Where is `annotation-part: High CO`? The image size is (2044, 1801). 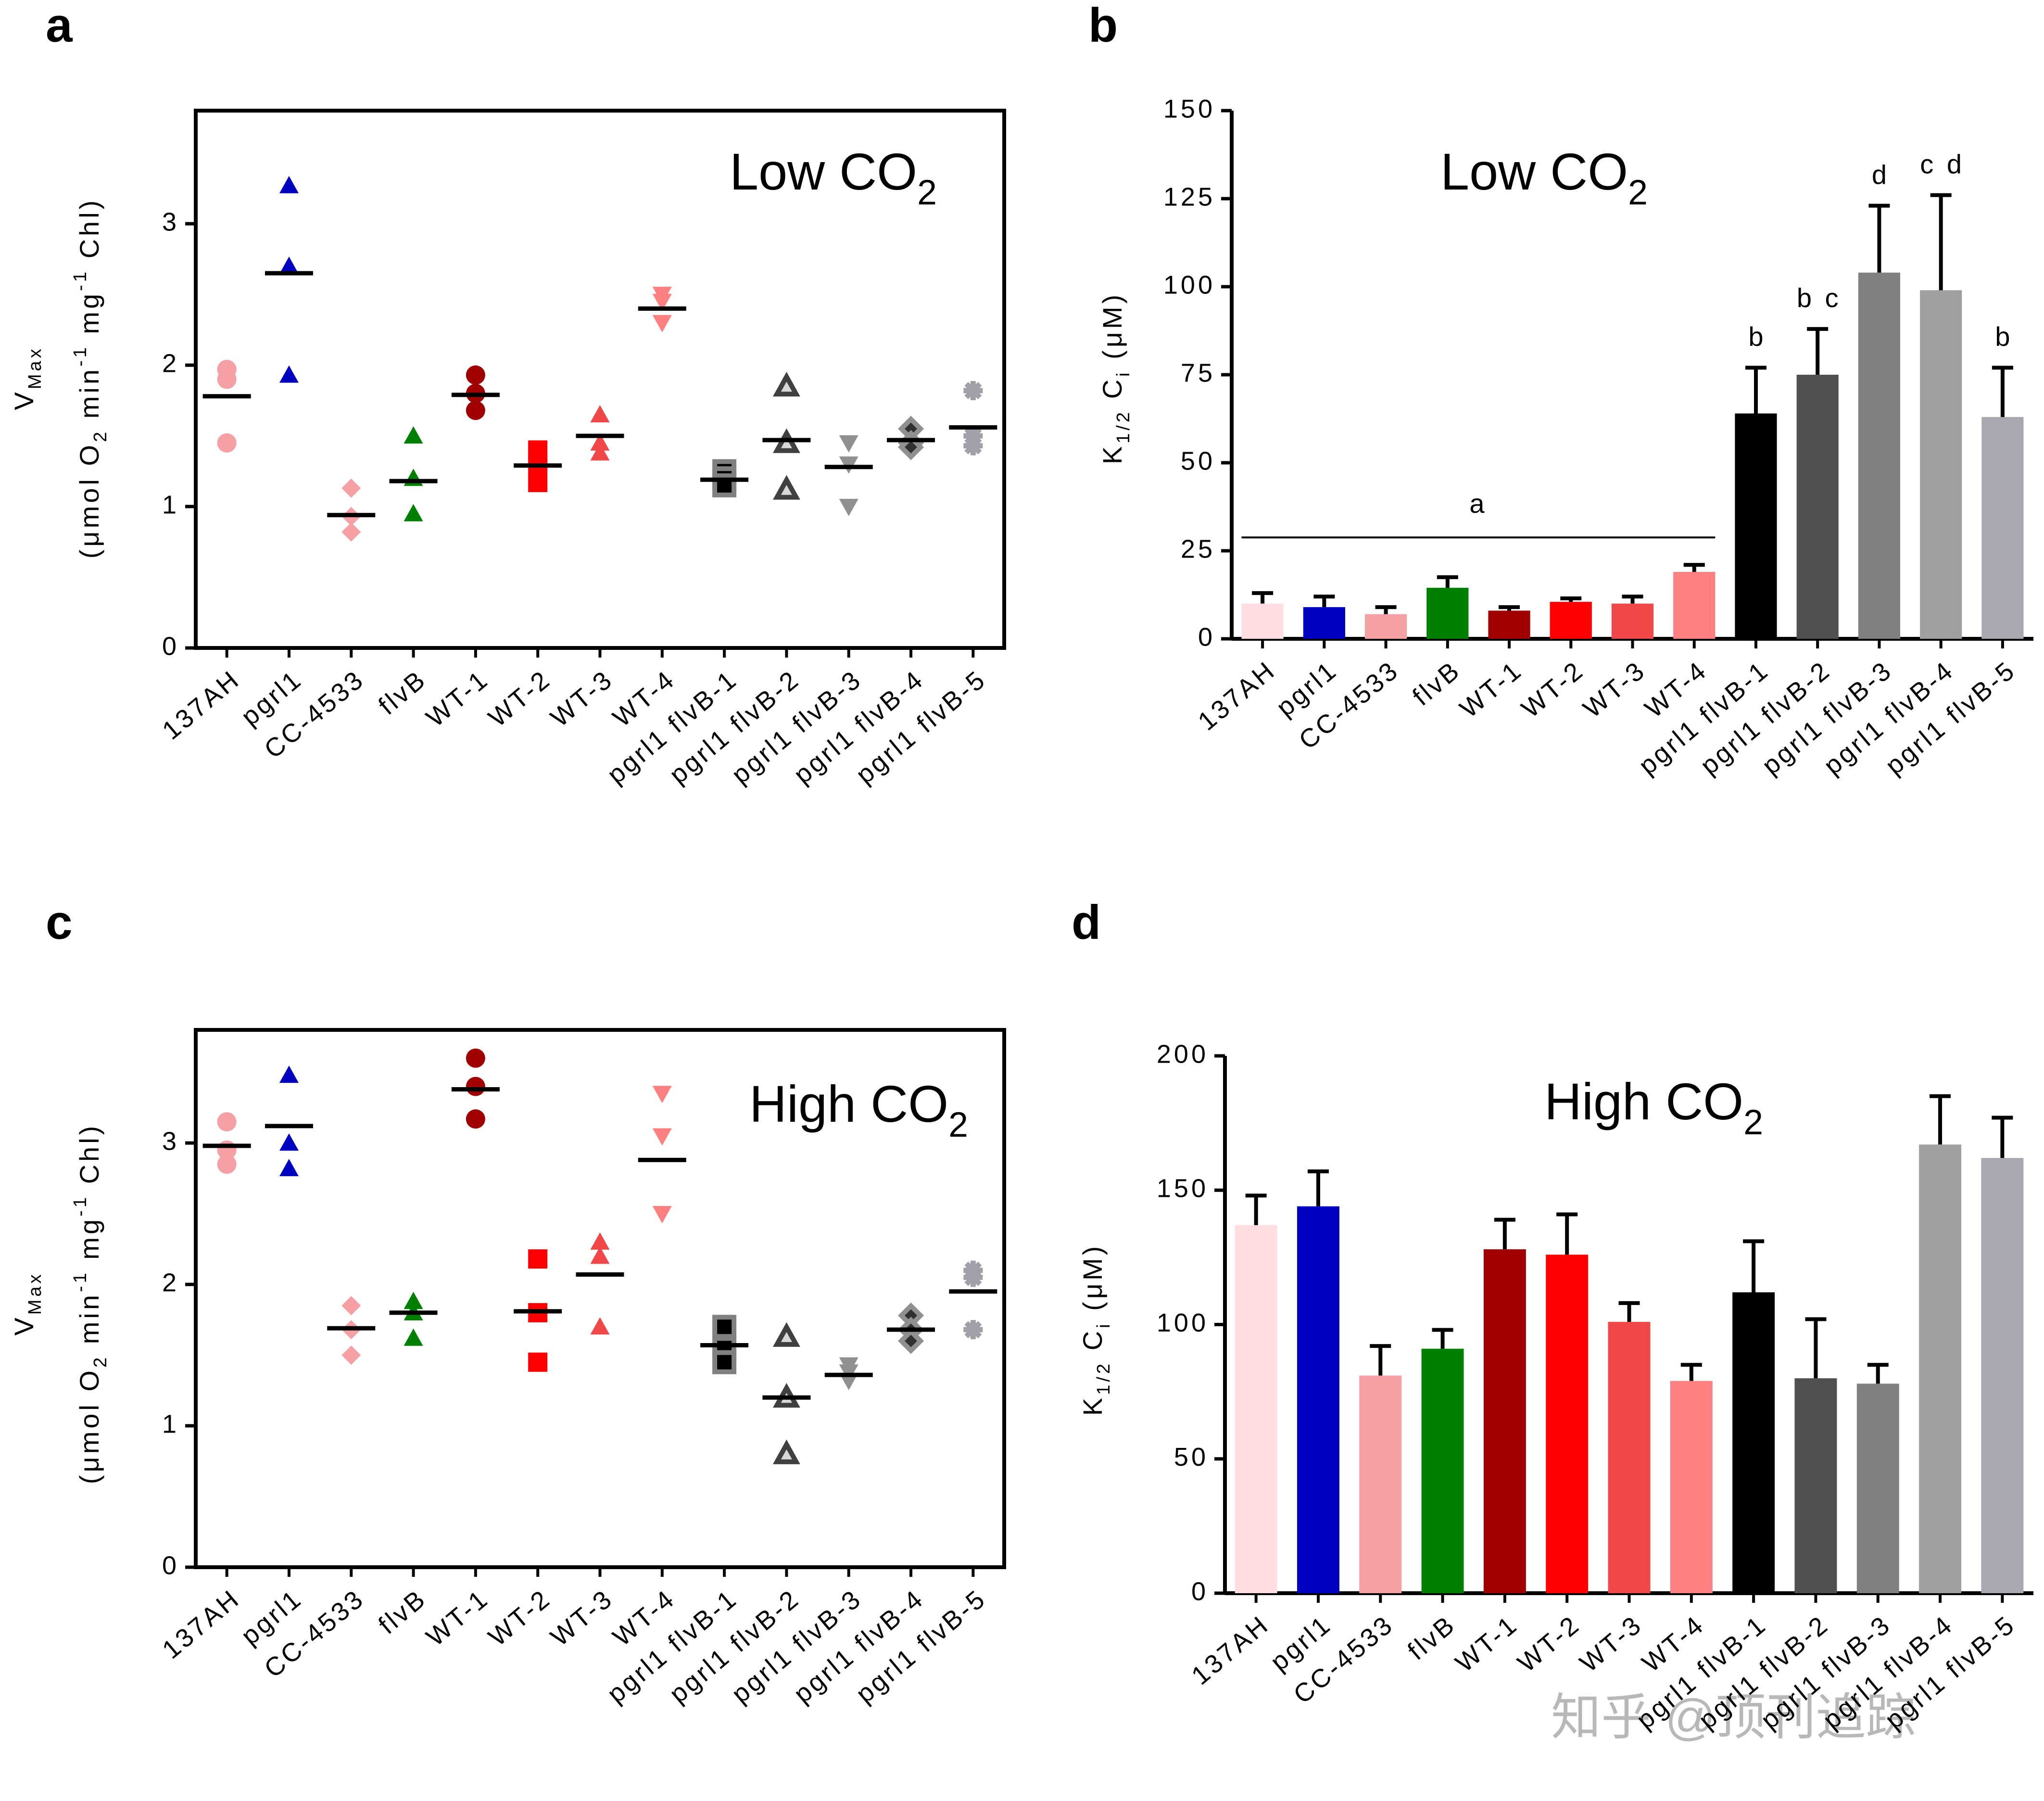
annotation-part: High CO is located at coordinates (848, 1104).